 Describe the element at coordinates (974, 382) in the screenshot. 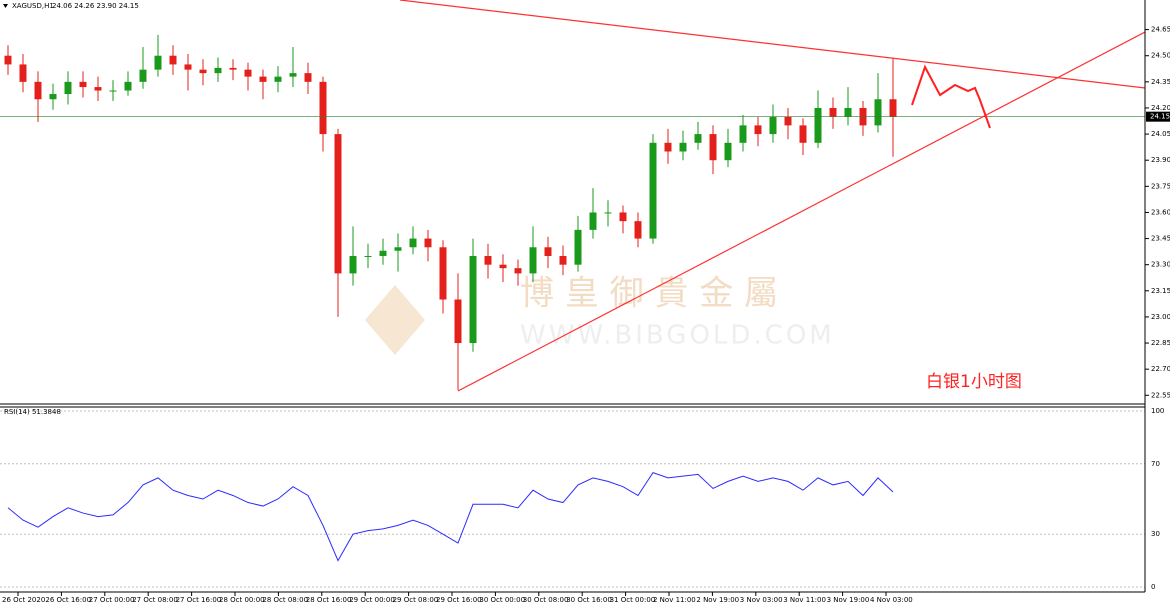

I see `annotation: 白银1小时图` at that location.